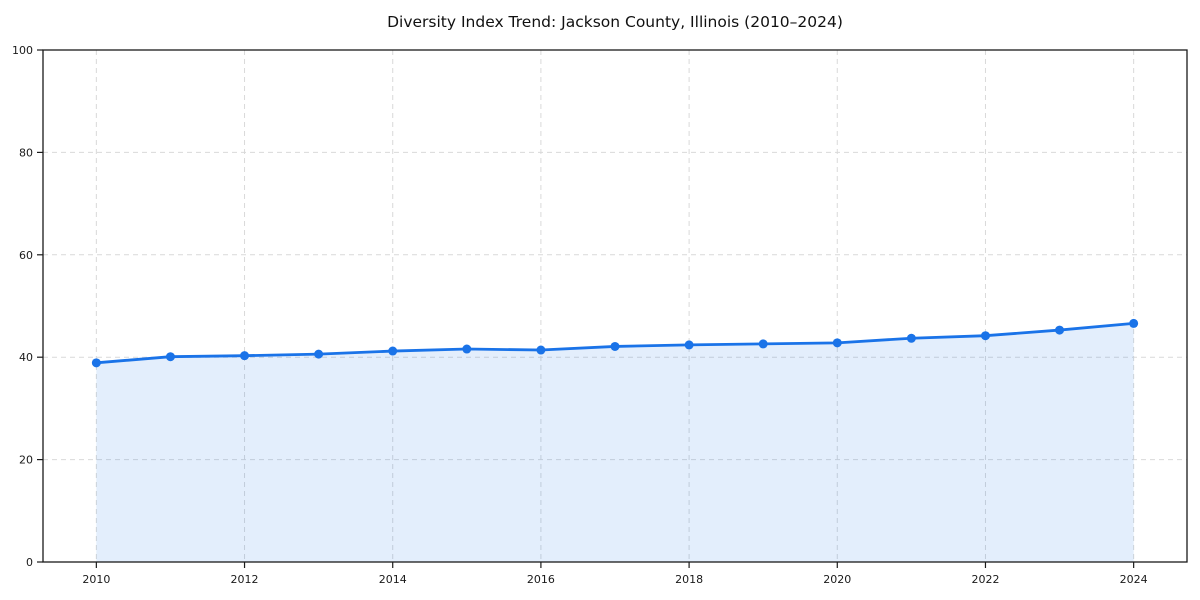 The width and height of the screenshot is (1200, 600). What do you see at coordinates (689, 579) in the screenshot?
I see `x-axis-tick-label: 2018` at bounding box center [689, 579].